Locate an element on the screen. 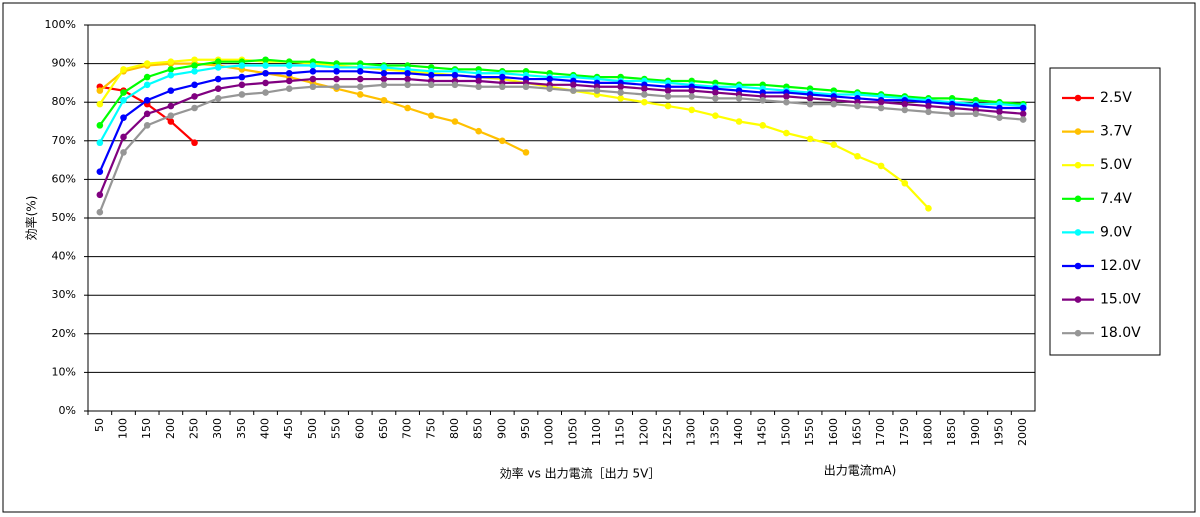 Image resolution: width=1200 pixels, height=517 pixels. y-tick-label: 30% is located at coordinates (64, 294).